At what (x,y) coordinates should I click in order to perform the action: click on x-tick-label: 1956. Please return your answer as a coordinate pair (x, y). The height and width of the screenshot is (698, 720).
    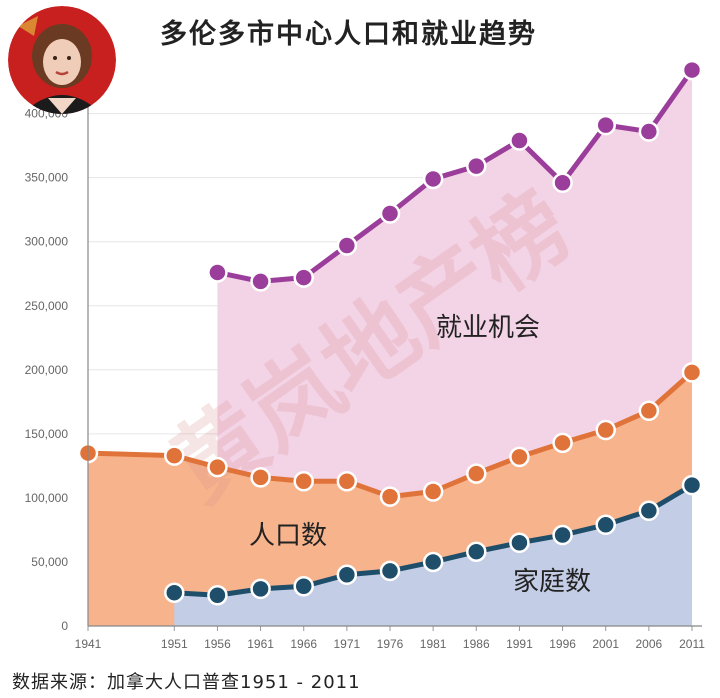
    Looking at the image, I should click on (217, 644).